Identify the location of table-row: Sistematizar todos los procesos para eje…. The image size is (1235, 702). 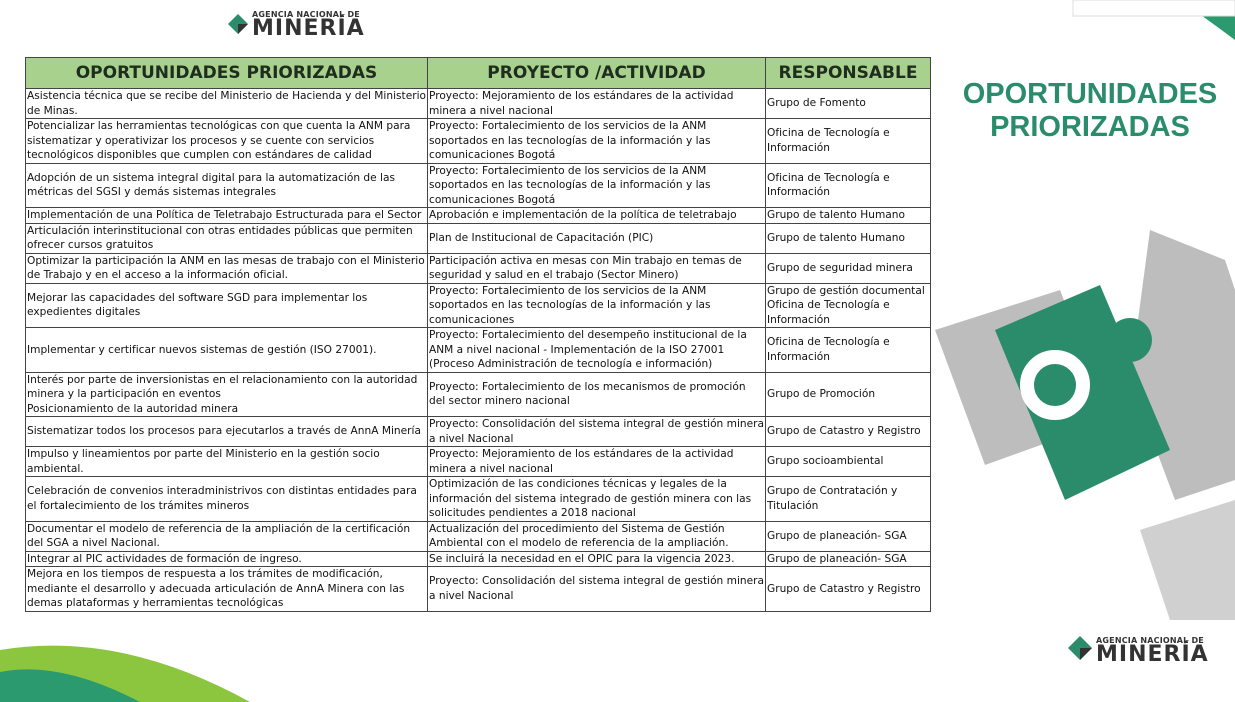
(478, 431).